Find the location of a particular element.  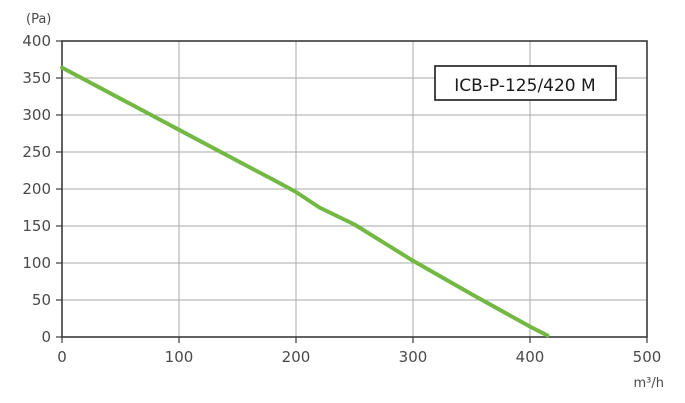

y-tick-label: 200 is located at coordinates (36, 189).